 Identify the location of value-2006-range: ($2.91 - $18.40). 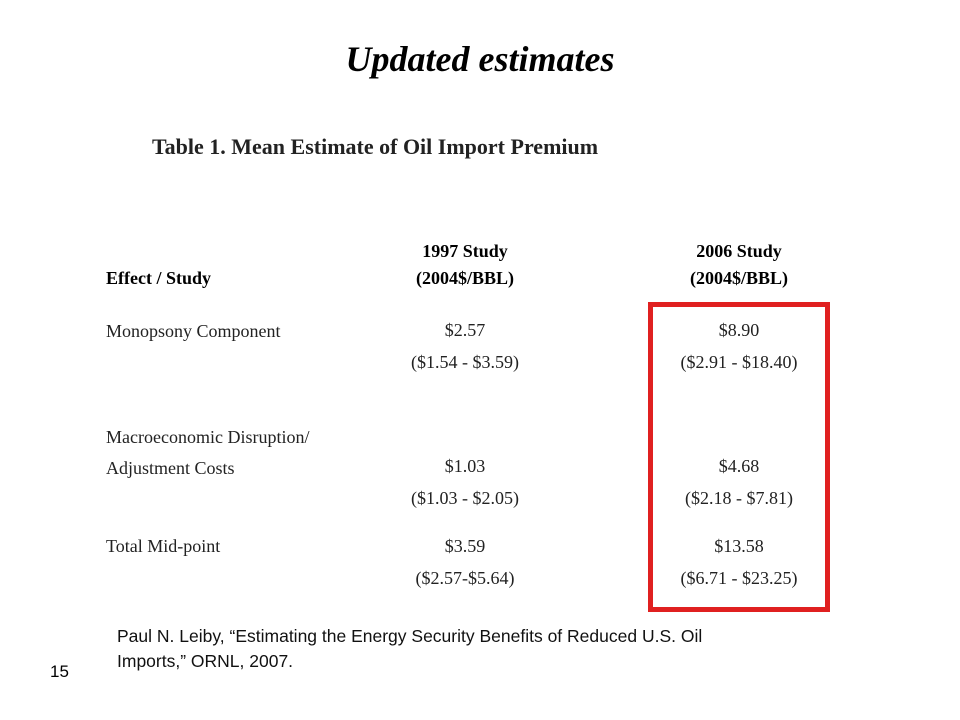
(739, 362).